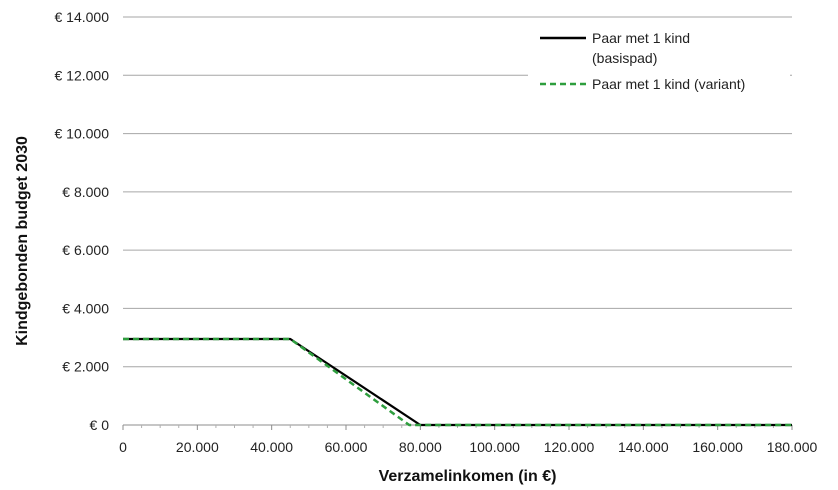  Describe the element at coordinates (85, 308) in the screenshot. I see `y-tick-label: € 4.000` at that location.